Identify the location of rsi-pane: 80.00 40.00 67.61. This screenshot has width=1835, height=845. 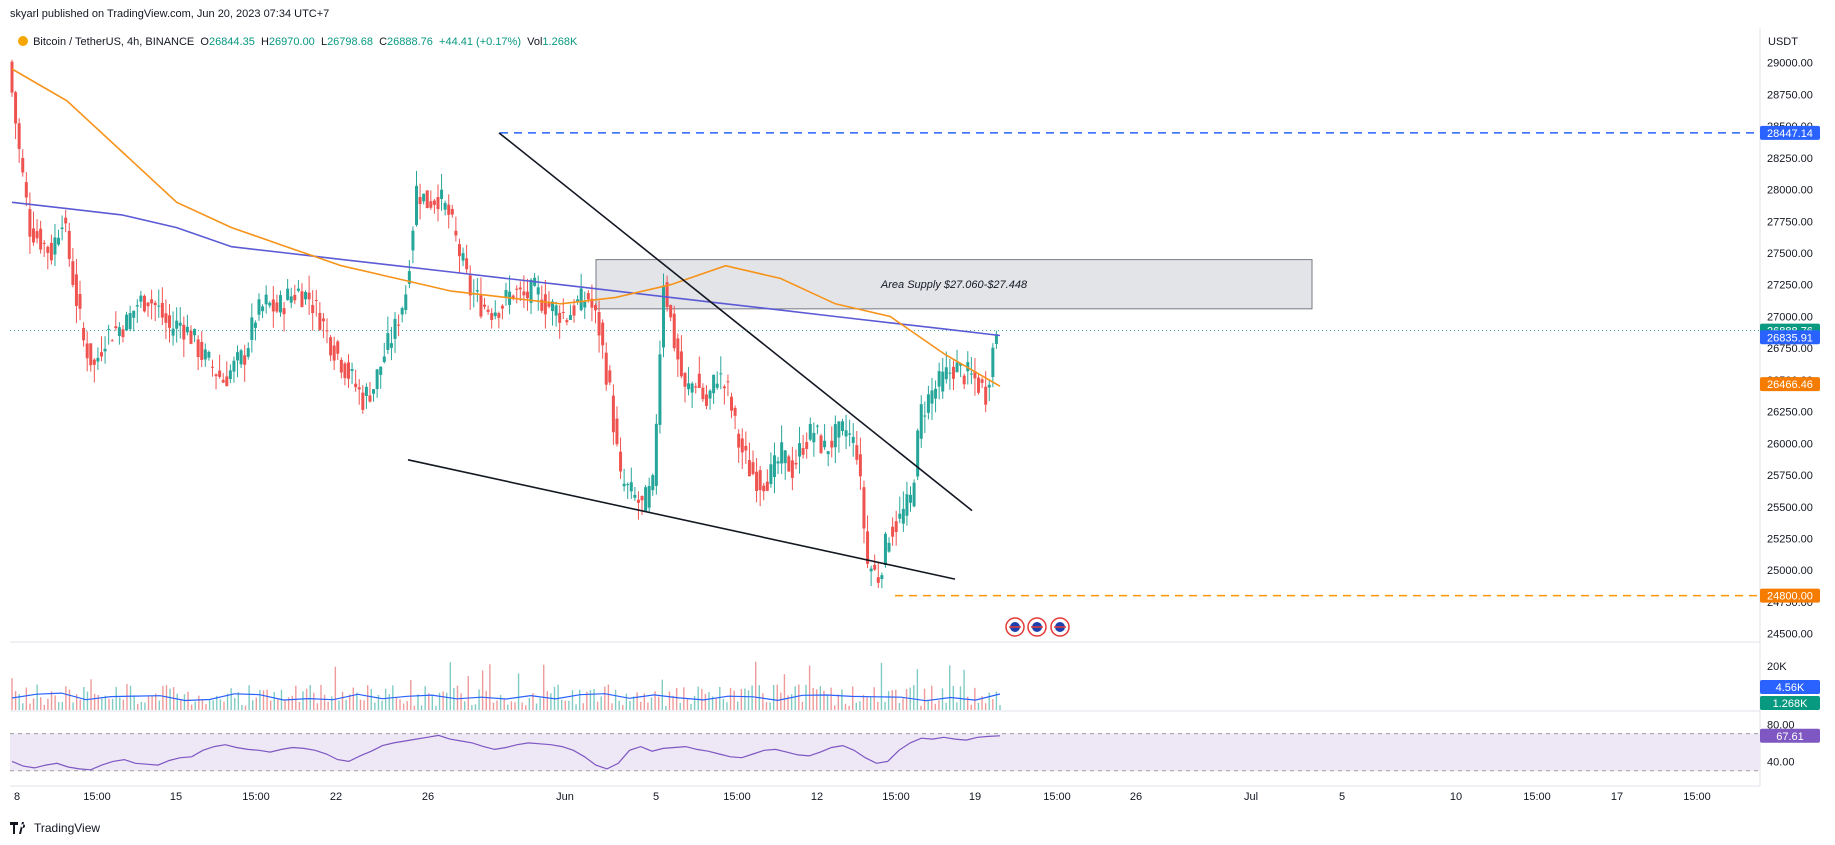
(915, 745).